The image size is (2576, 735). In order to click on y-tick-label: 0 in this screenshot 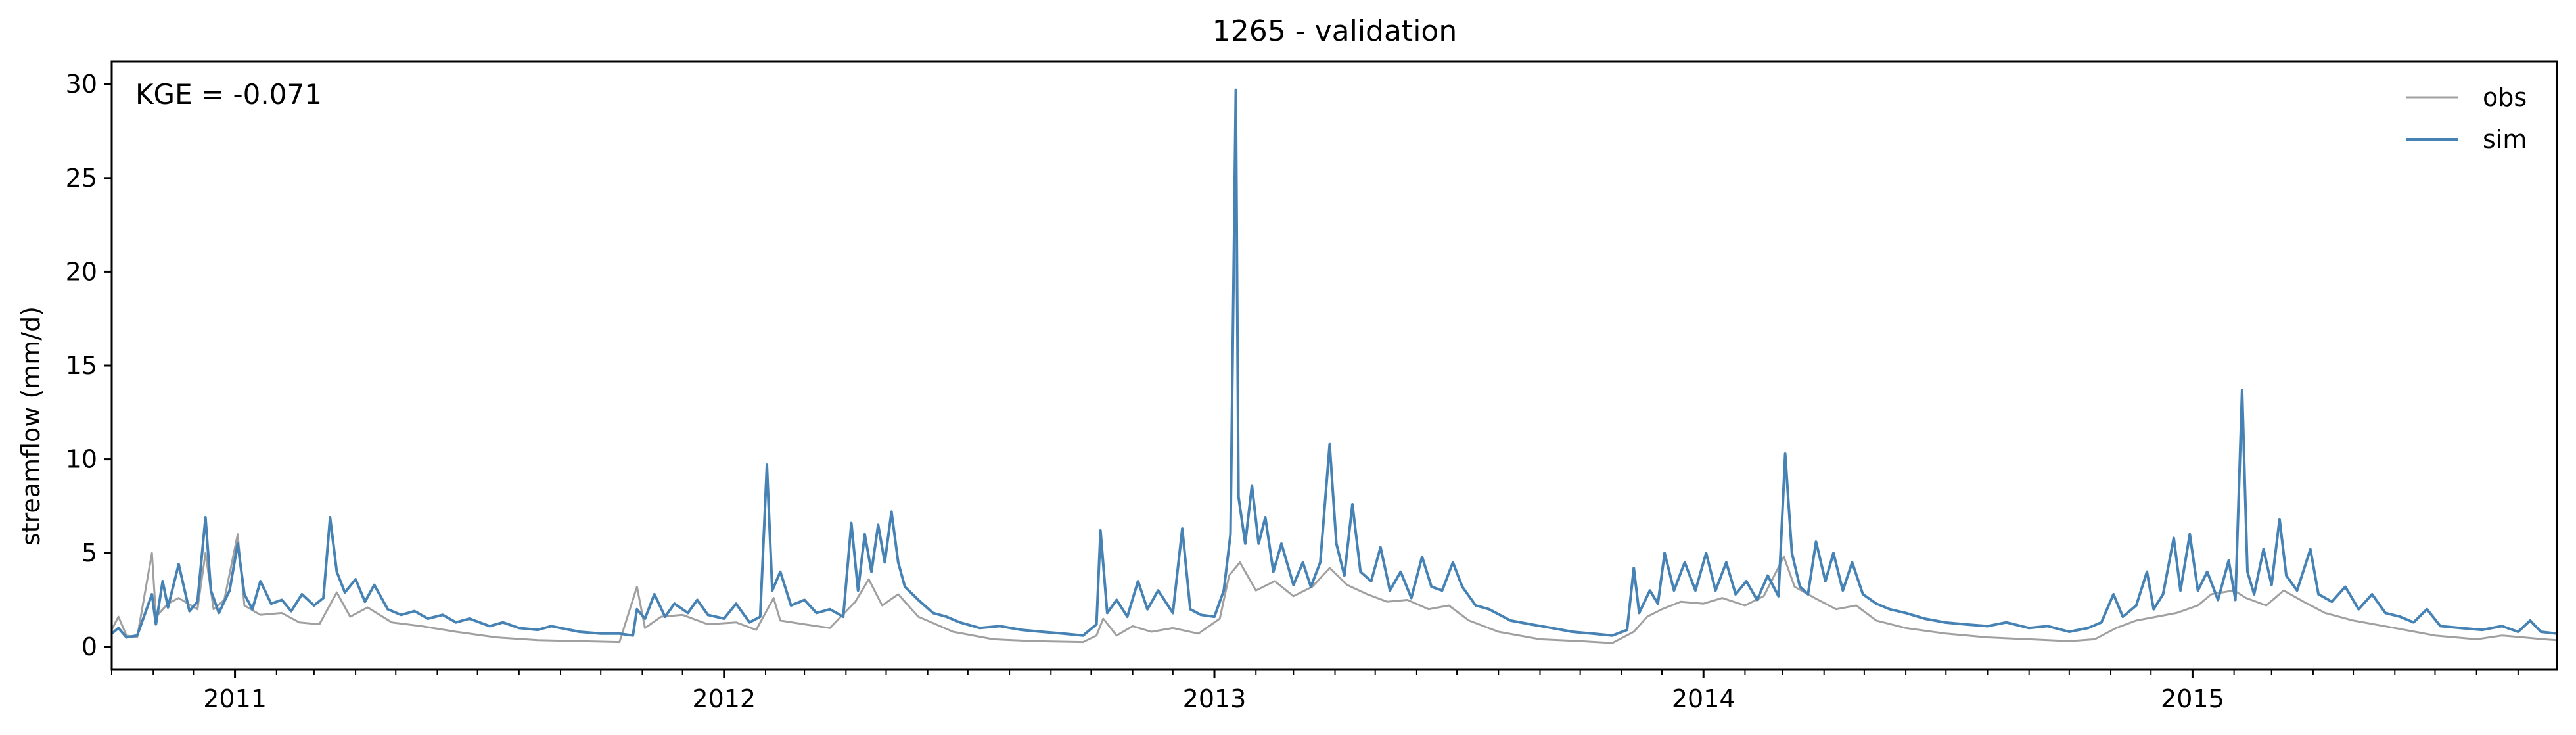, I will do `click(89, 646)`.